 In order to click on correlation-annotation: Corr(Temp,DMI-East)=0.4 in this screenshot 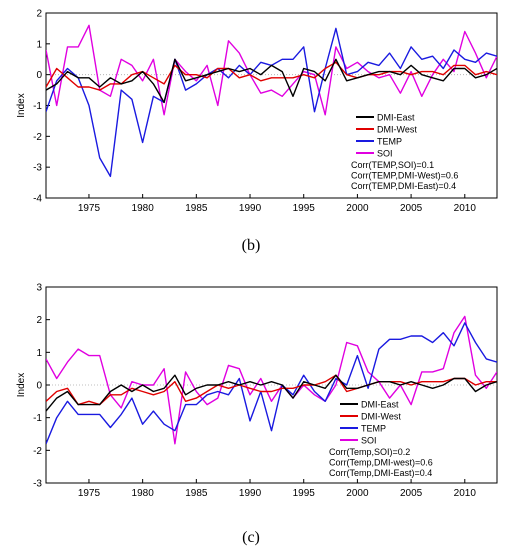, I will do `click(380, 473)`.